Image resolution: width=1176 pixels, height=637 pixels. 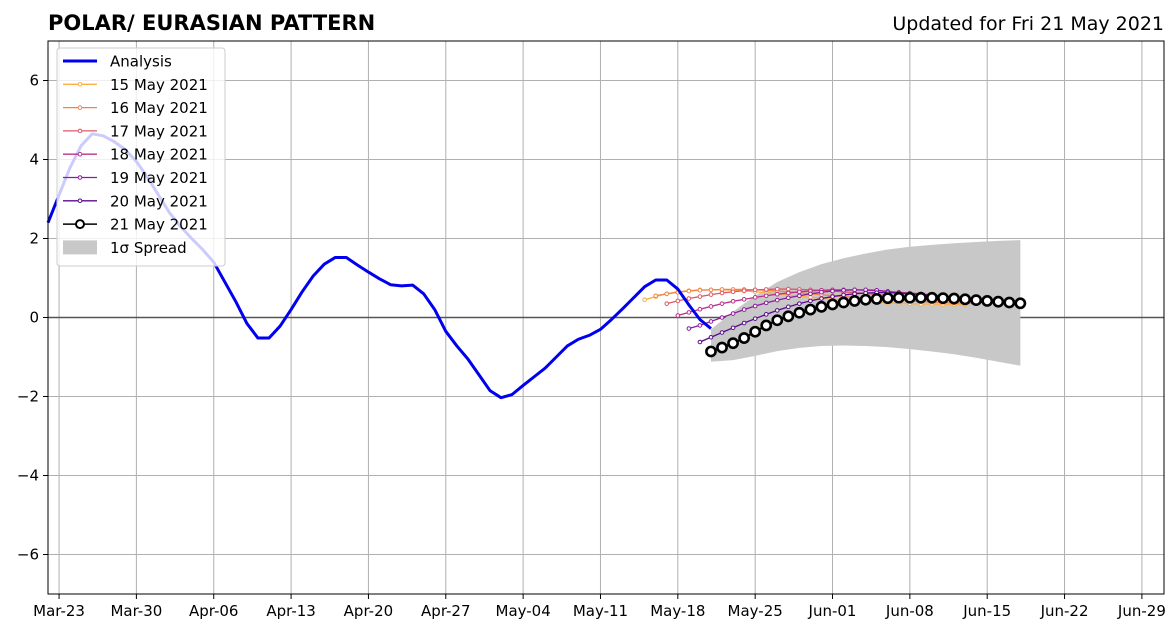 I want to click on legend-label: 16 May 2021, so click(x=159, y=108).